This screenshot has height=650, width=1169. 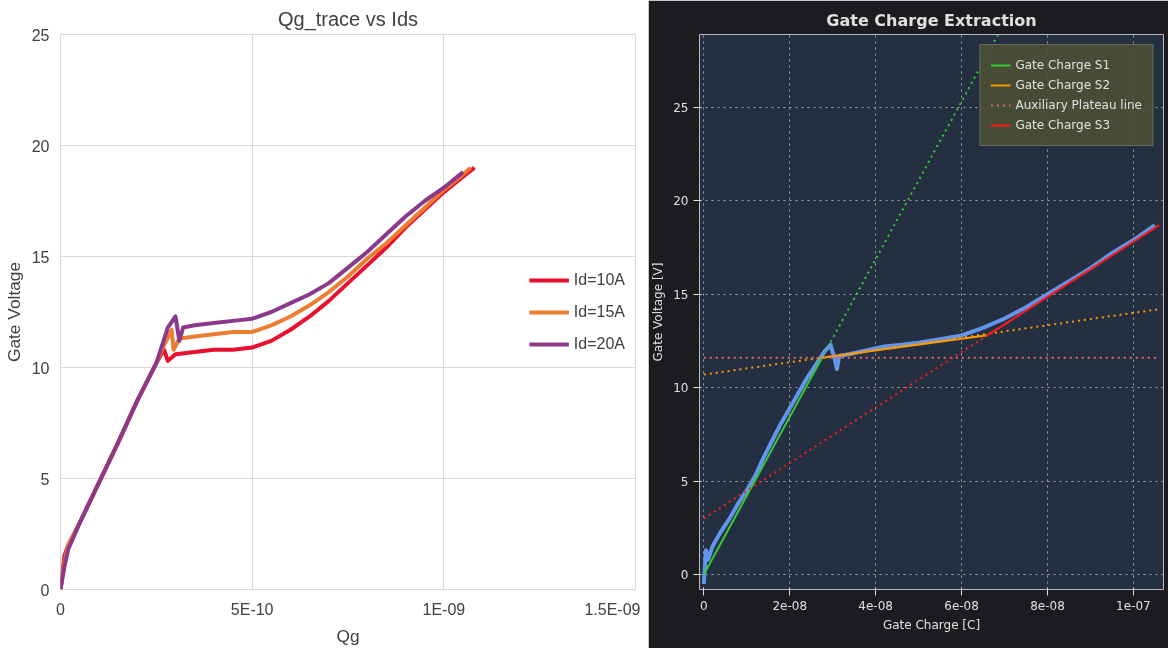 What do you see at coordinates (1063, 125) in the screenshot?
I see `legend-label: Gate Charge S3` at bounding box center [1063, 125].